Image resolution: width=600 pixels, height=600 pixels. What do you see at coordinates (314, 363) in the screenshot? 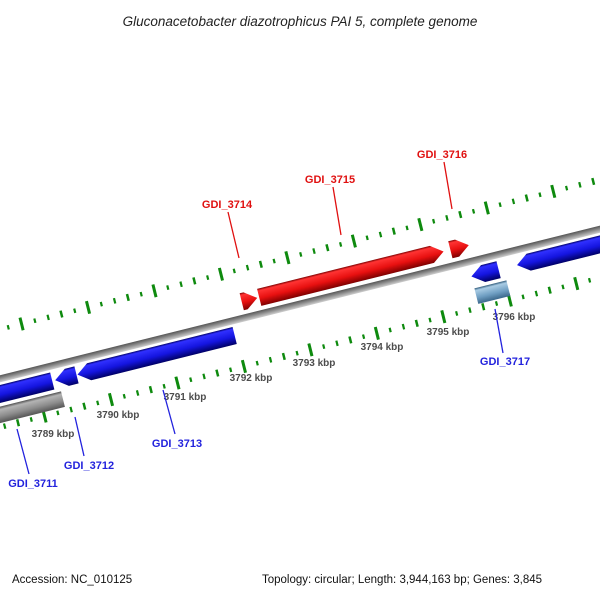
I see `ruler-label: 3793 kbp` at bounding box center [314, 363].